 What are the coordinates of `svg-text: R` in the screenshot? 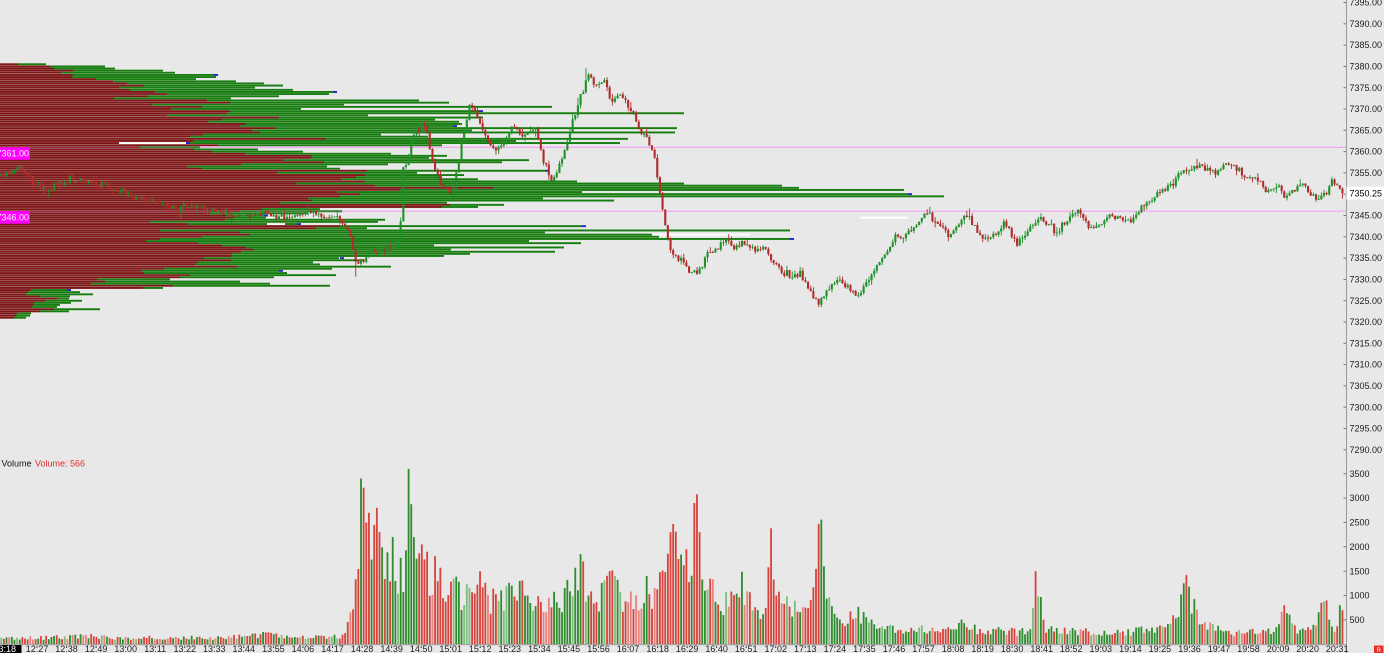 It's located at (1379, 650).